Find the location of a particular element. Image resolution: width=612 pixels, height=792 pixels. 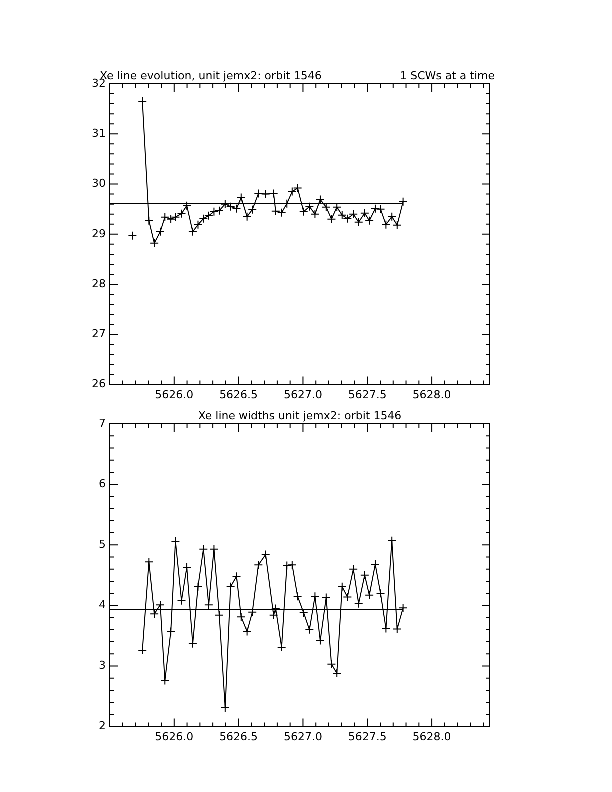

y-tick-label: 26 is located at coordinates (99, 384).